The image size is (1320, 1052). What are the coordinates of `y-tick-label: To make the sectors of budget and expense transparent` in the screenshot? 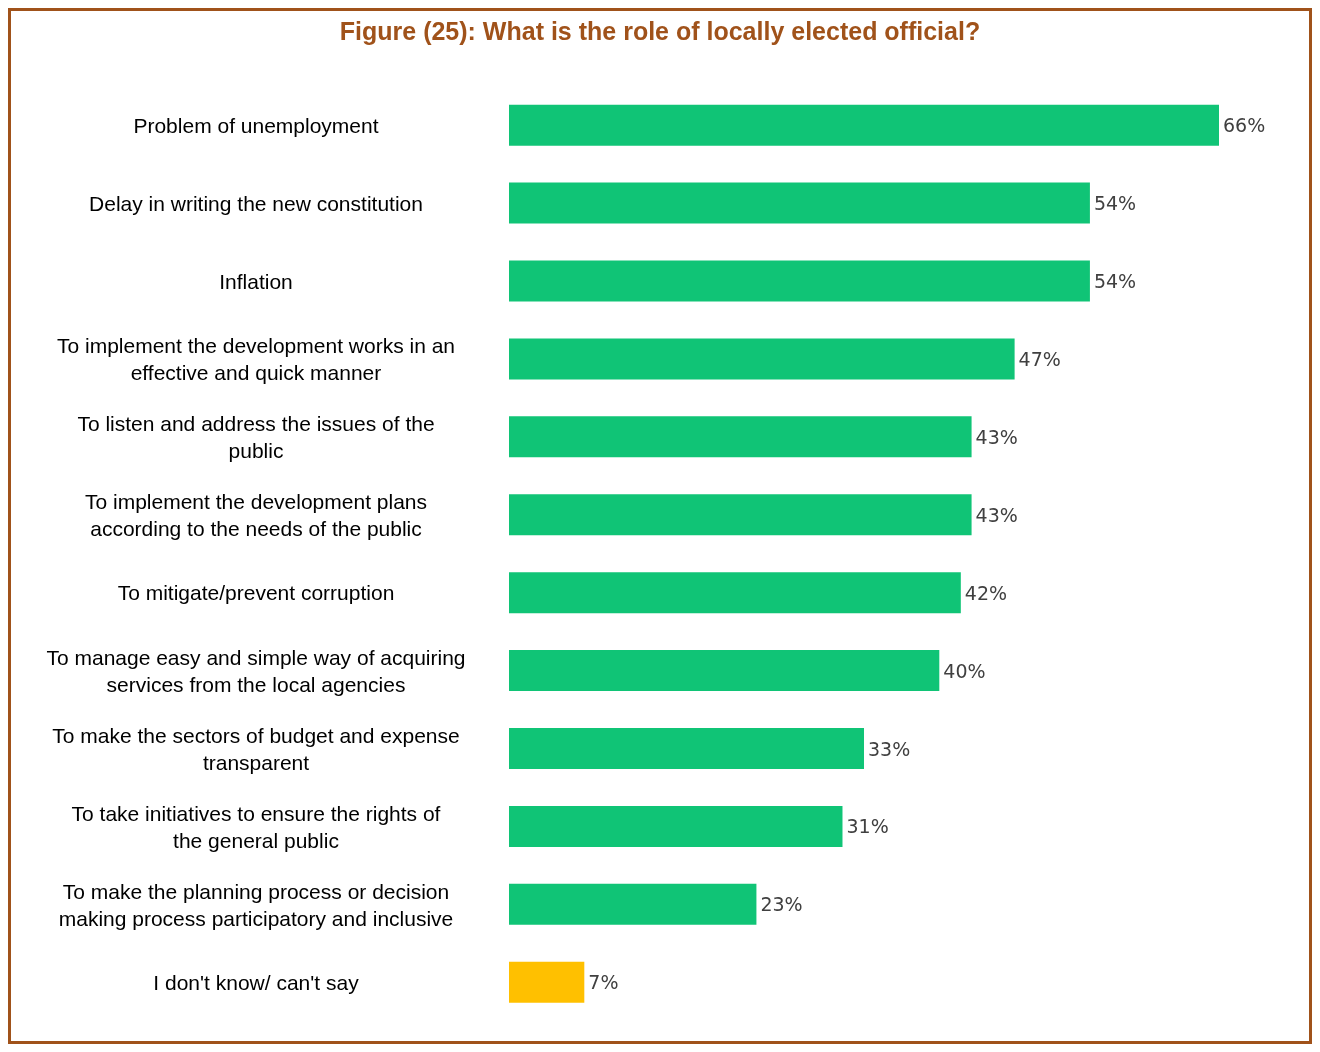 It's located at (256, 748).